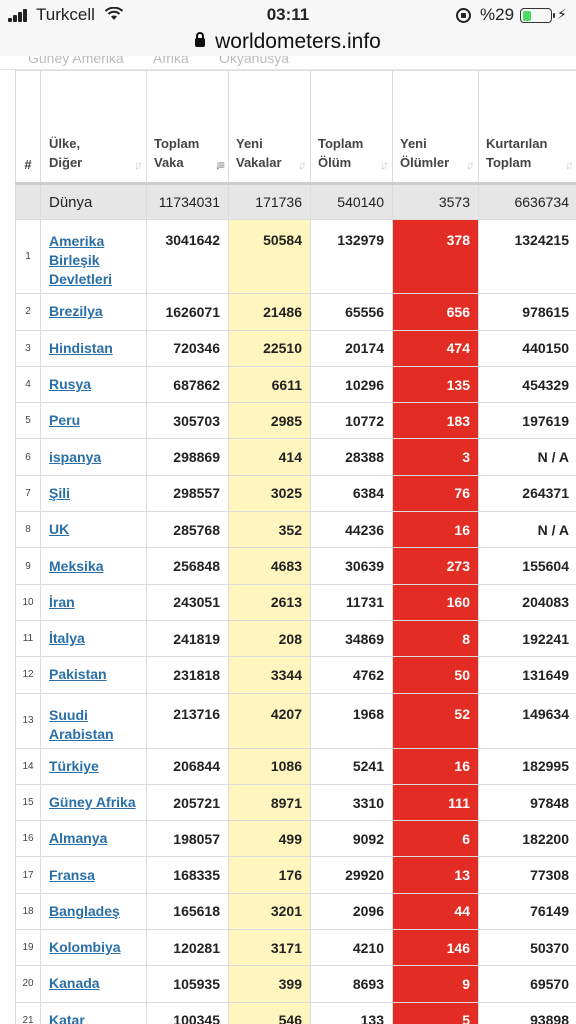 The height and width of the screenshot is (1024, 576). Describe the element at coordinates (527, 1012) in the screenshot. I see `recovered-cell: 93898` at that location.